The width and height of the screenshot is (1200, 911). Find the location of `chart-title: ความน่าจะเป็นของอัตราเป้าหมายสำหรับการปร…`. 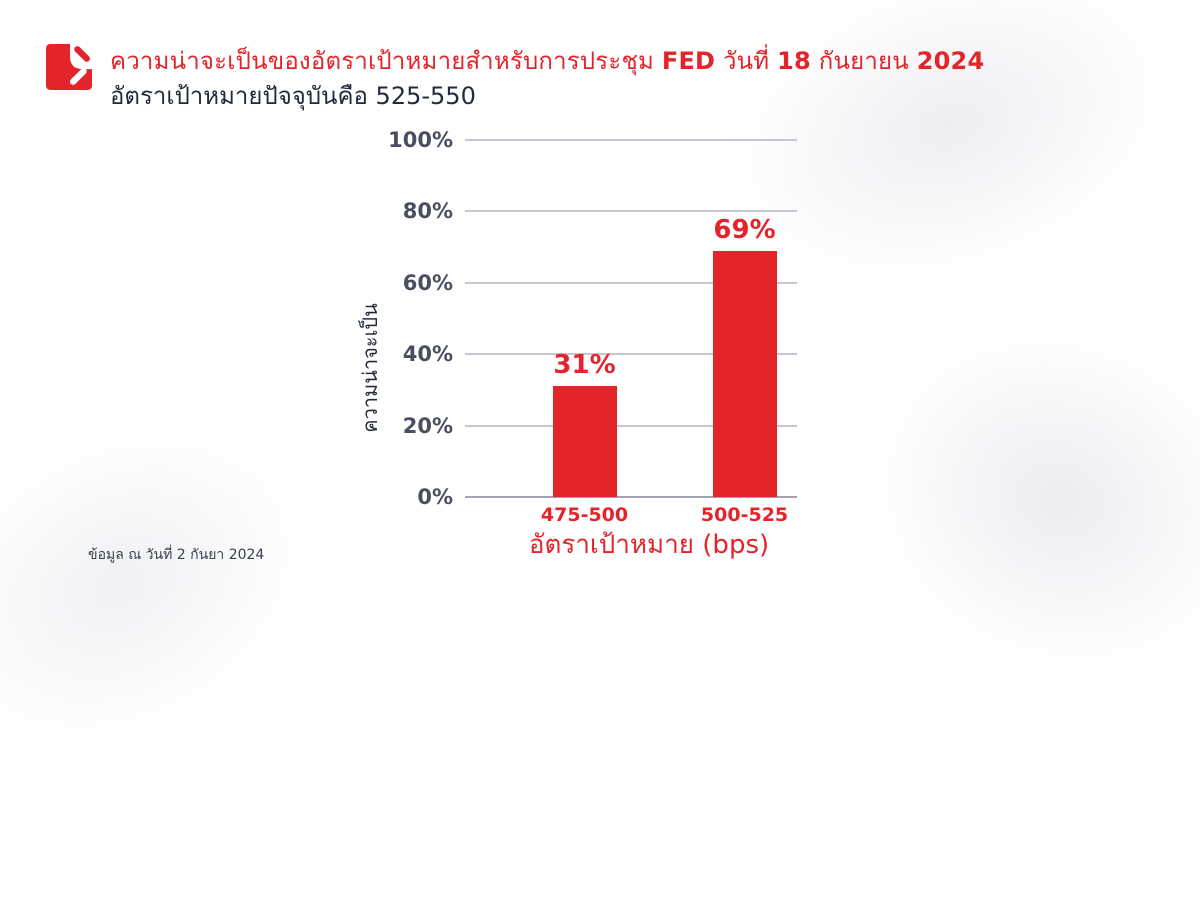

chart-title: ความน่าจะเป็นของอัตราเป้าหมายสำหรับการปร… is located at coordinates (547, 61).